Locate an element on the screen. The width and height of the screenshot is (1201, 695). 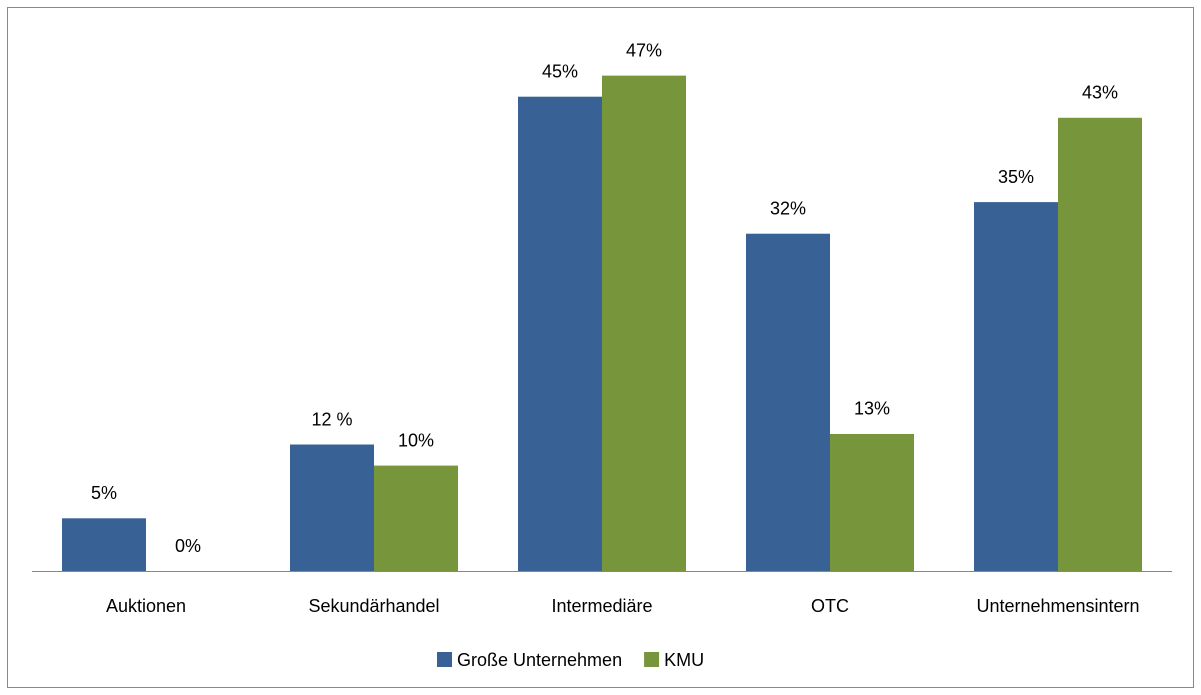
x-tick-label: Intermediäre is located at coordinates (601, 606).